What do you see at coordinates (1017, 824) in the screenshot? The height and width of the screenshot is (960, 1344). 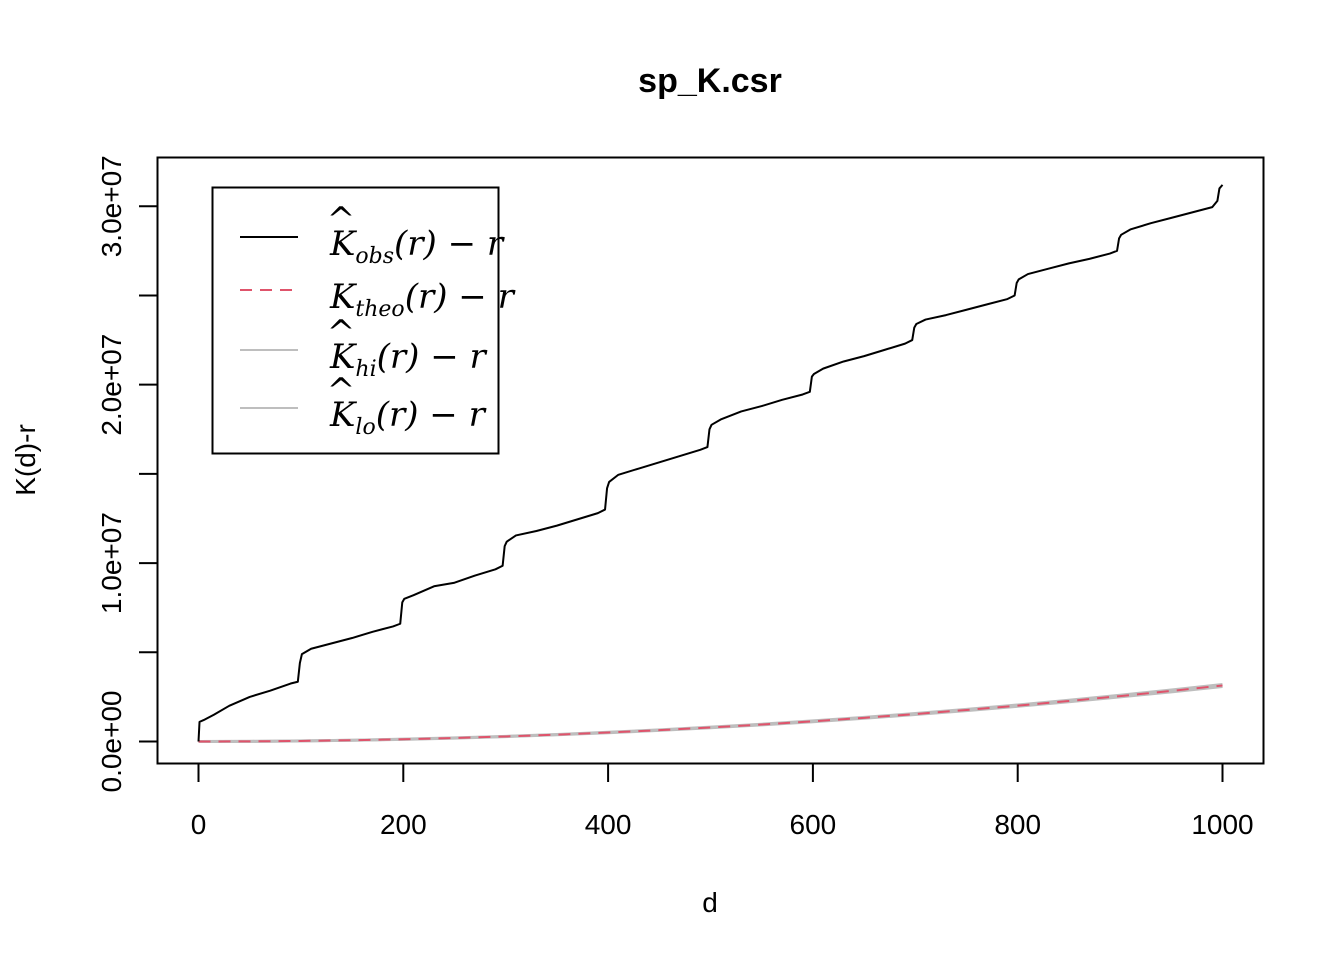 I see `x-tick-label: 800` at bounding box center [1017, 824].